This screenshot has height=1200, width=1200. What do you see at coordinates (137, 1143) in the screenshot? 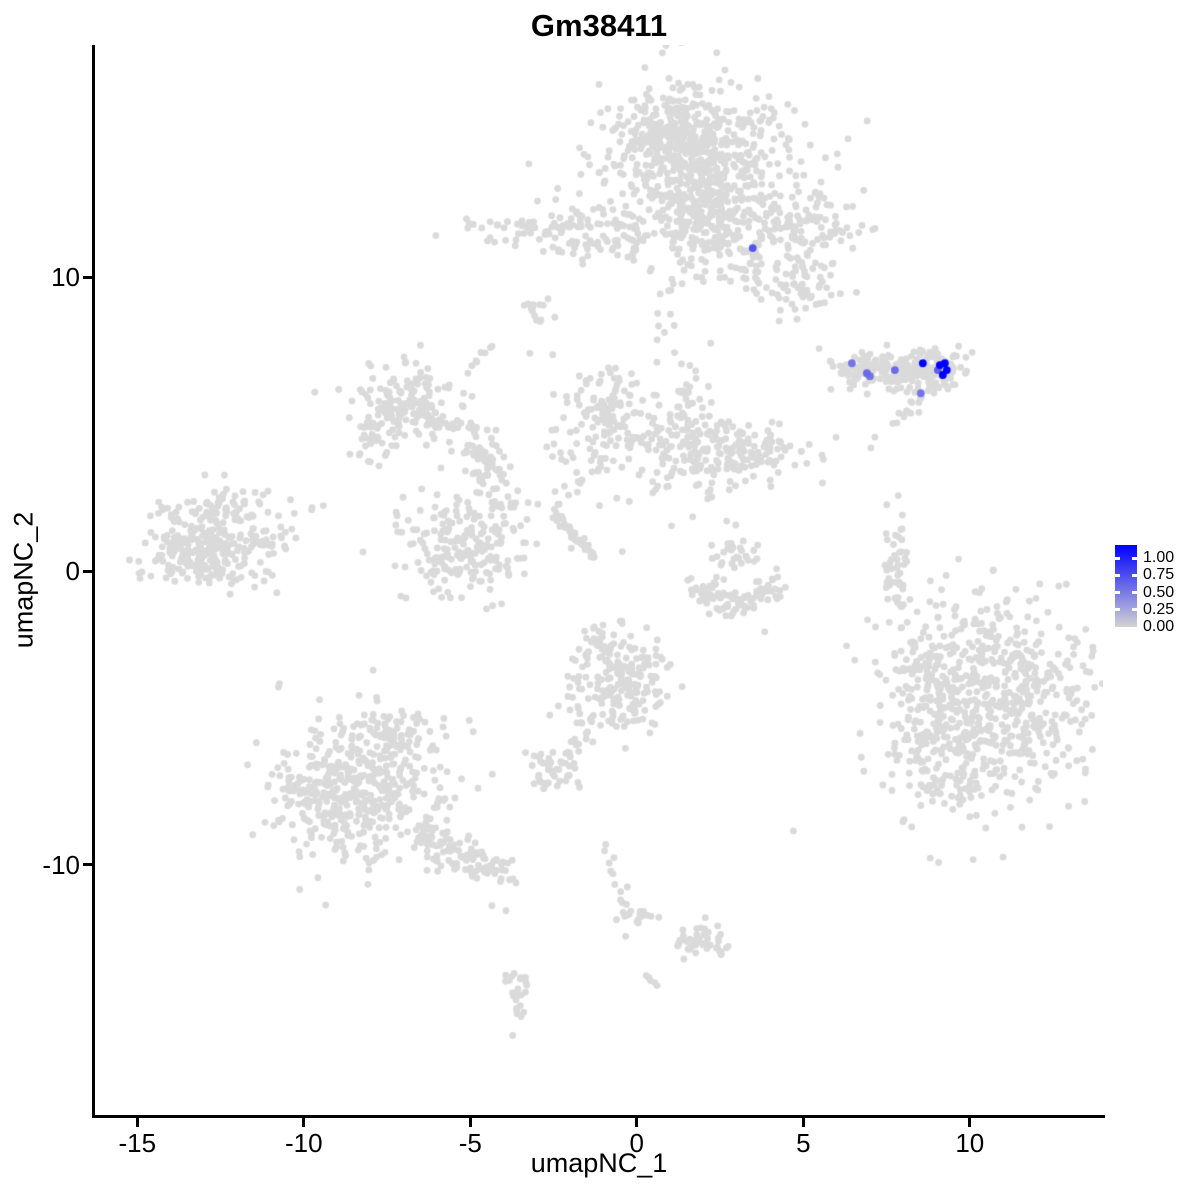
I see `x-tick-label: -15` at bounding box center [137, 1143].